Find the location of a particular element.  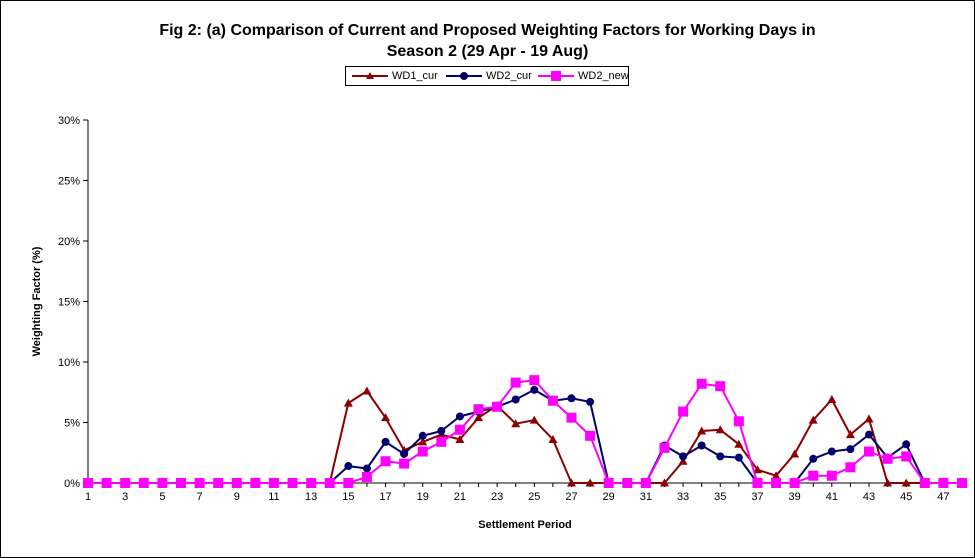

x-tick-label: 39 is located at coordinates (795, 497).